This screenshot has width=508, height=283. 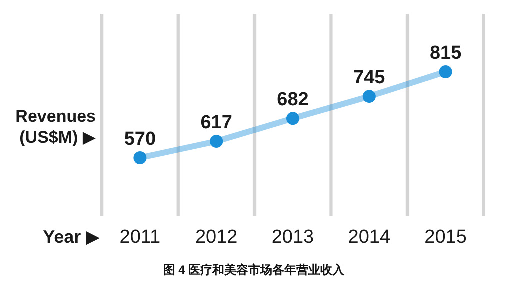 What do you see at coordinates (216, 237) in the screenshot?
I see `x-tick-label: 2012` at bounding box center [216, 237].